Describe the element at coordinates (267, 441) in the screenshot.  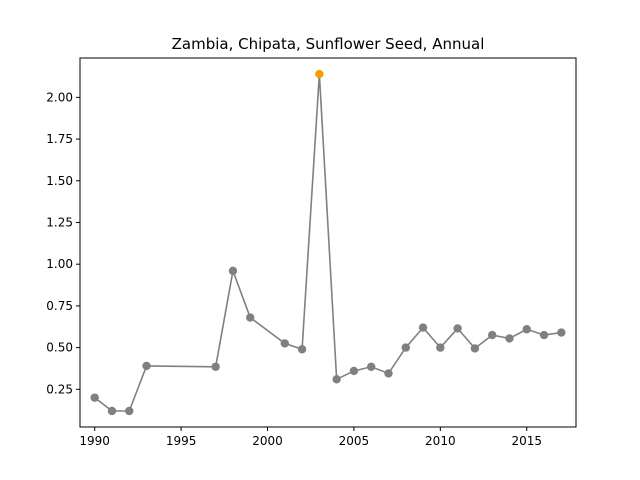
I see `x-tick-label: 2000` at that location.